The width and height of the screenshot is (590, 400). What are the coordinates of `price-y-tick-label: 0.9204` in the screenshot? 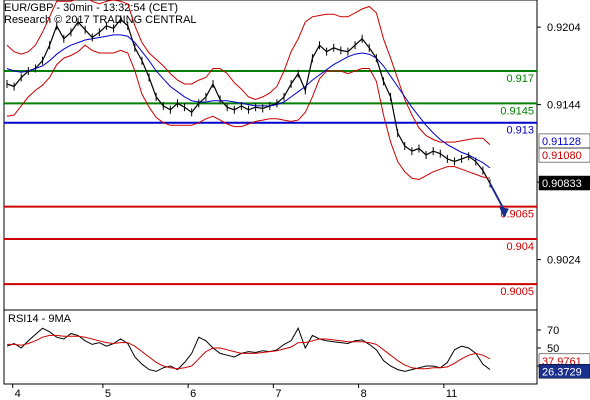 It's located at (564, 28).